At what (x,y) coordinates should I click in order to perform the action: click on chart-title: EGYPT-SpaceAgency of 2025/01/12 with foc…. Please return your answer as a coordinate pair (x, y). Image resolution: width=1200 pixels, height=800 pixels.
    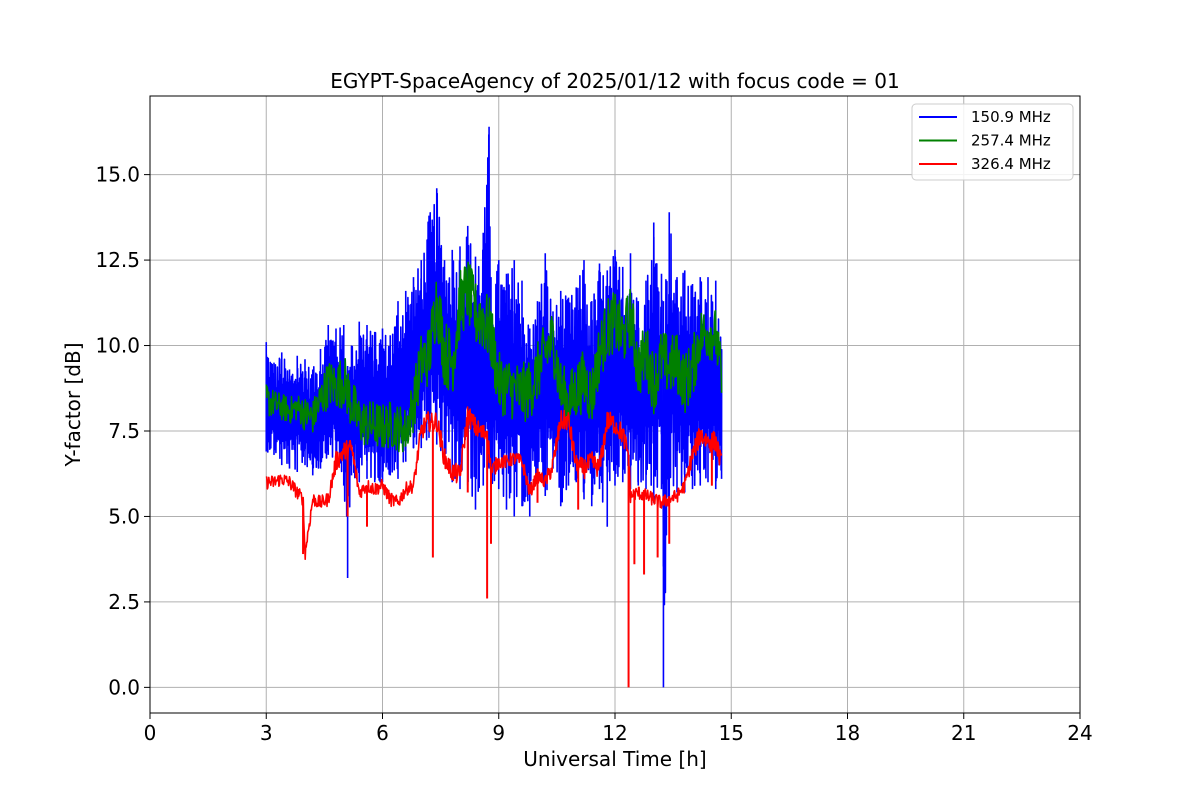
    Looking at the image, I should click on (614, 81).